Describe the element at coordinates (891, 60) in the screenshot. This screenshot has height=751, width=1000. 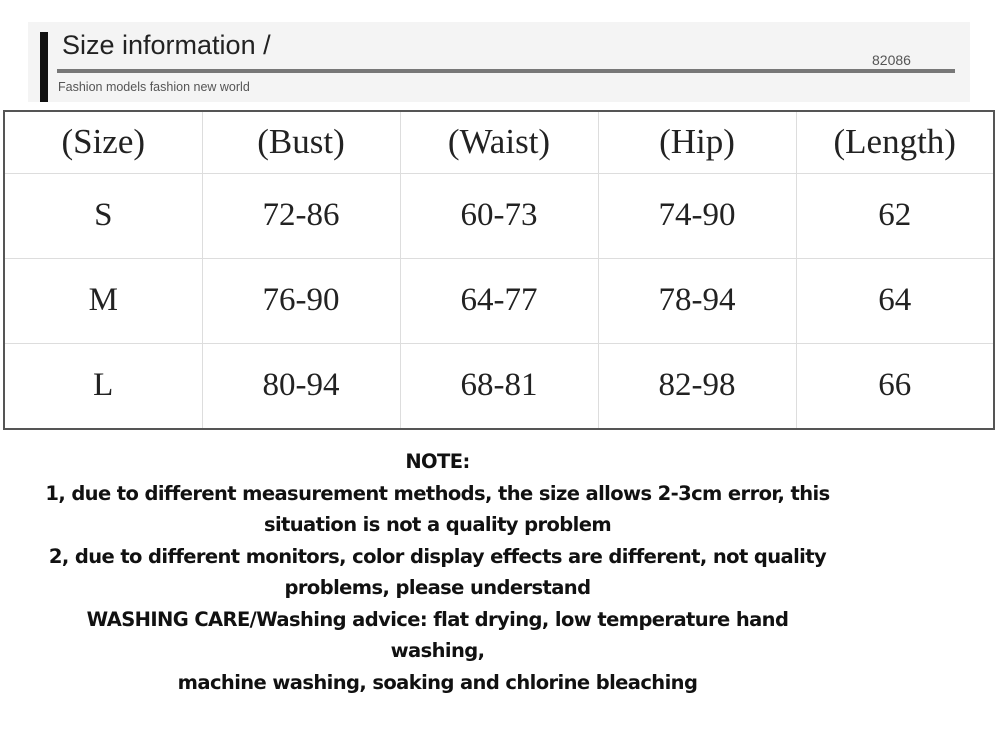
I see `header-code: 82086` at that location.